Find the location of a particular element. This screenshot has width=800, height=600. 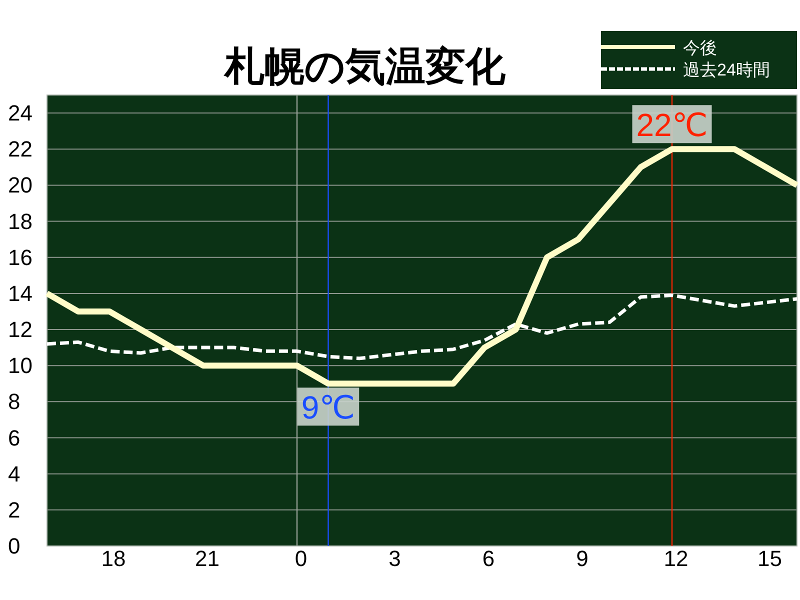

x-tick-label: 9 is located at coordinates (582, 558).